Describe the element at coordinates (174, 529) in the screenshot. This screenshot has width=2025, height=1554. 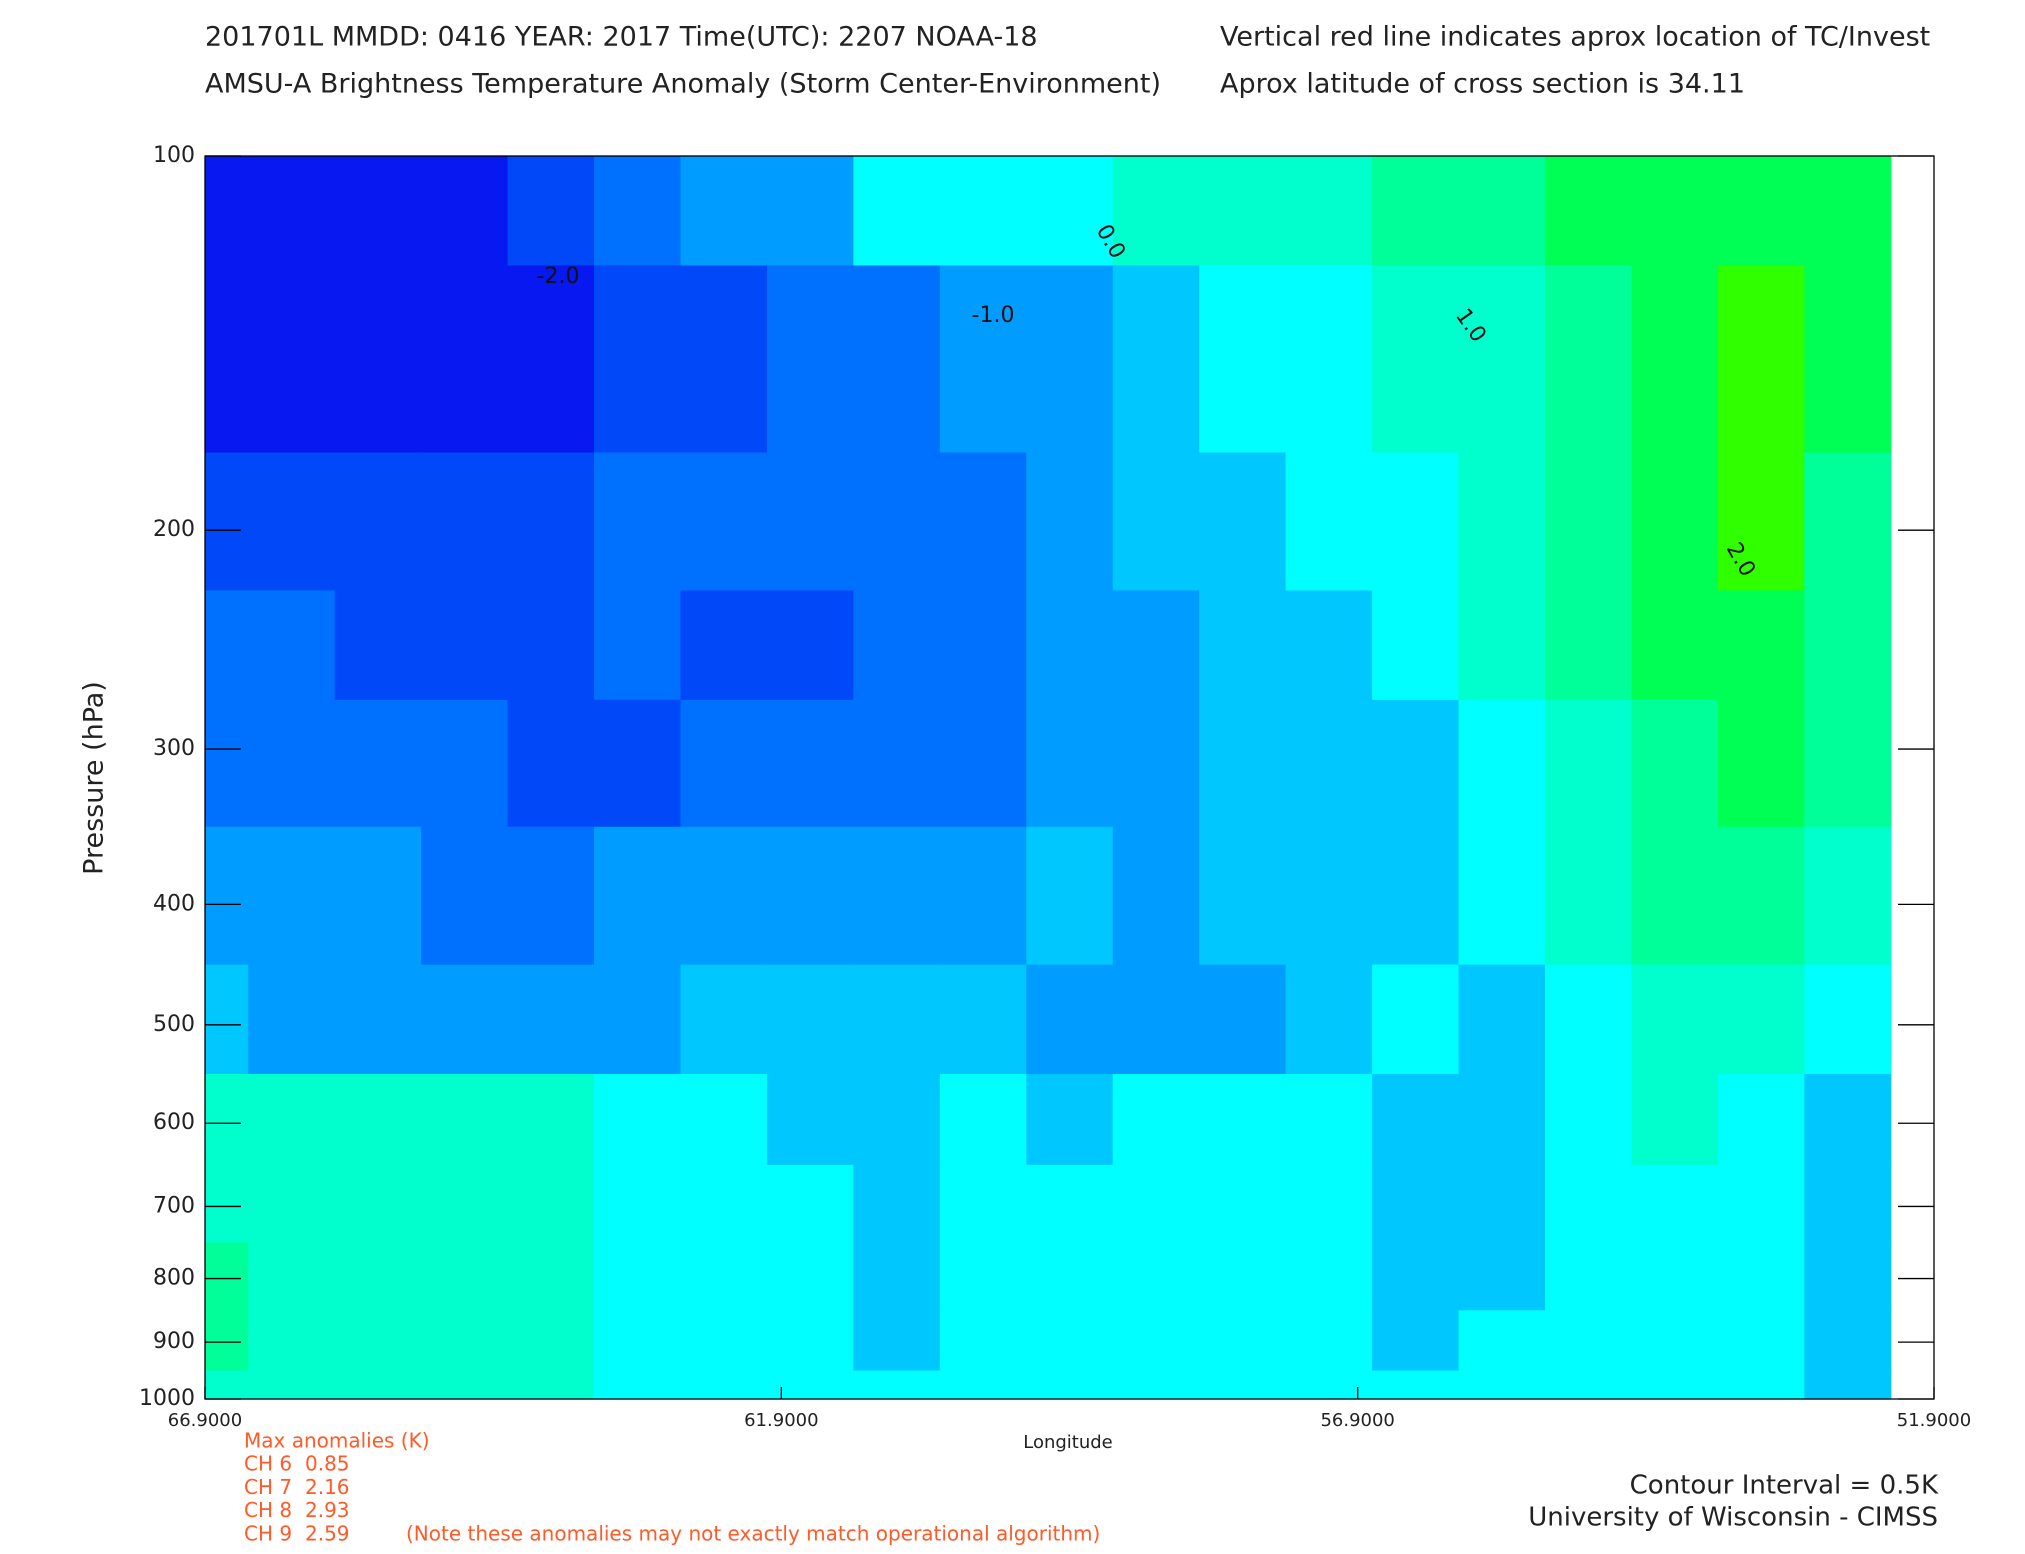
I see `y-tick-label: 200` at that location.